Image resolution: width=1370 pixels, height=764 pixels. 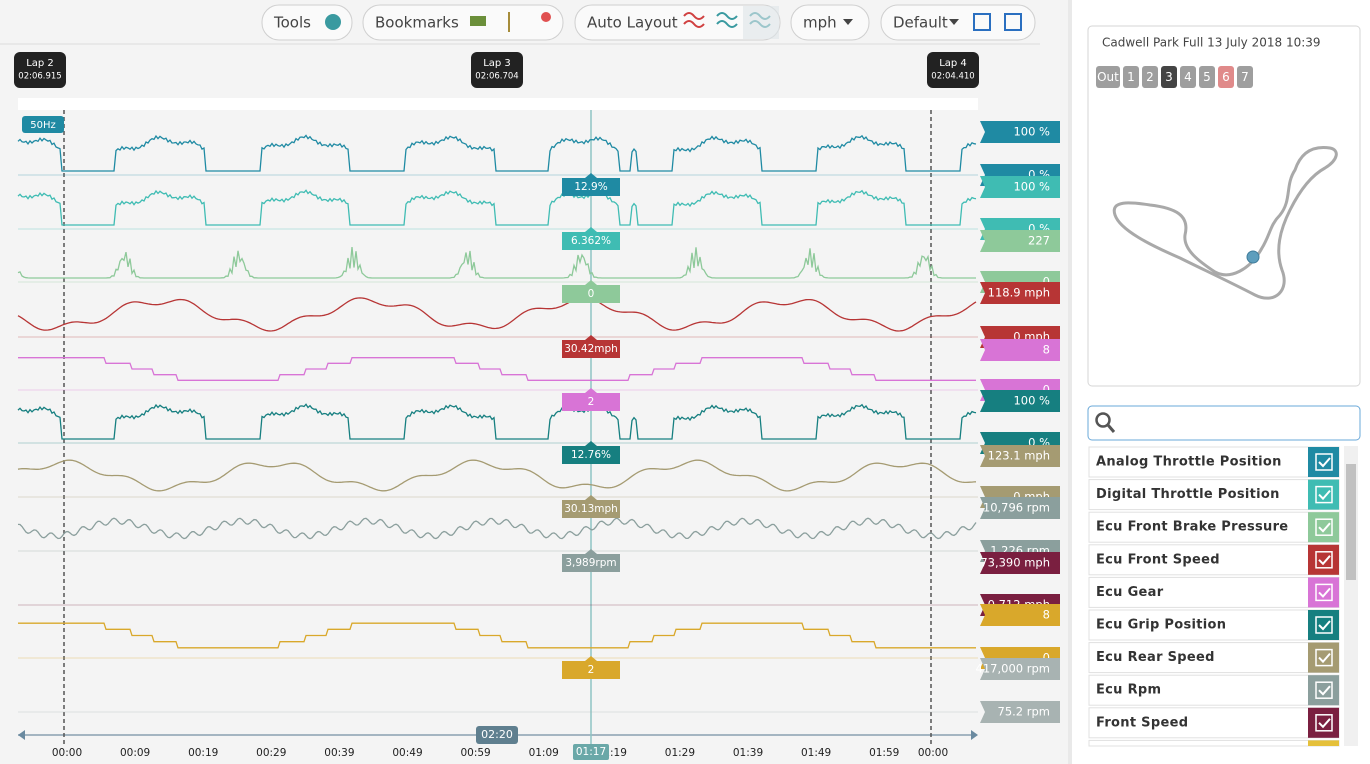 I want to click on cursor-time-box, so click(x=591, y=752).